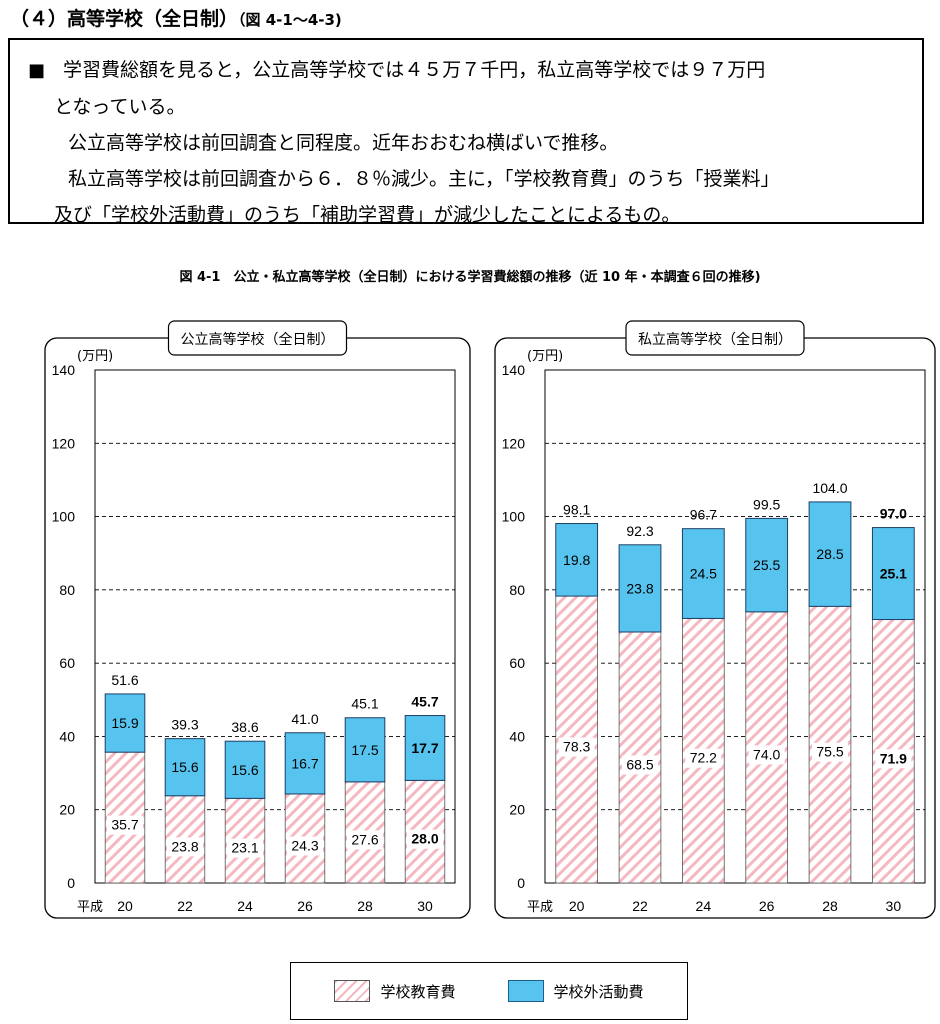 The width and height of the screenshot is (940, 1024). I want to click on x-tick-label-public-30: 30, so click(425, 906).